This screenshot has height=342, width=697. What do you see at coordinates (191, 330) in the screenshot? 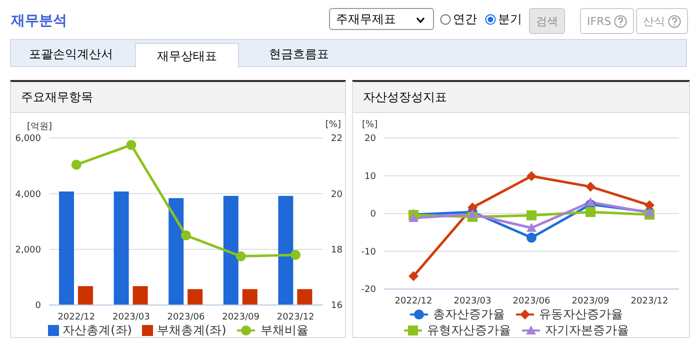
I see `legend-label: 부채총계(좌)` at bounding box center [191, 330].